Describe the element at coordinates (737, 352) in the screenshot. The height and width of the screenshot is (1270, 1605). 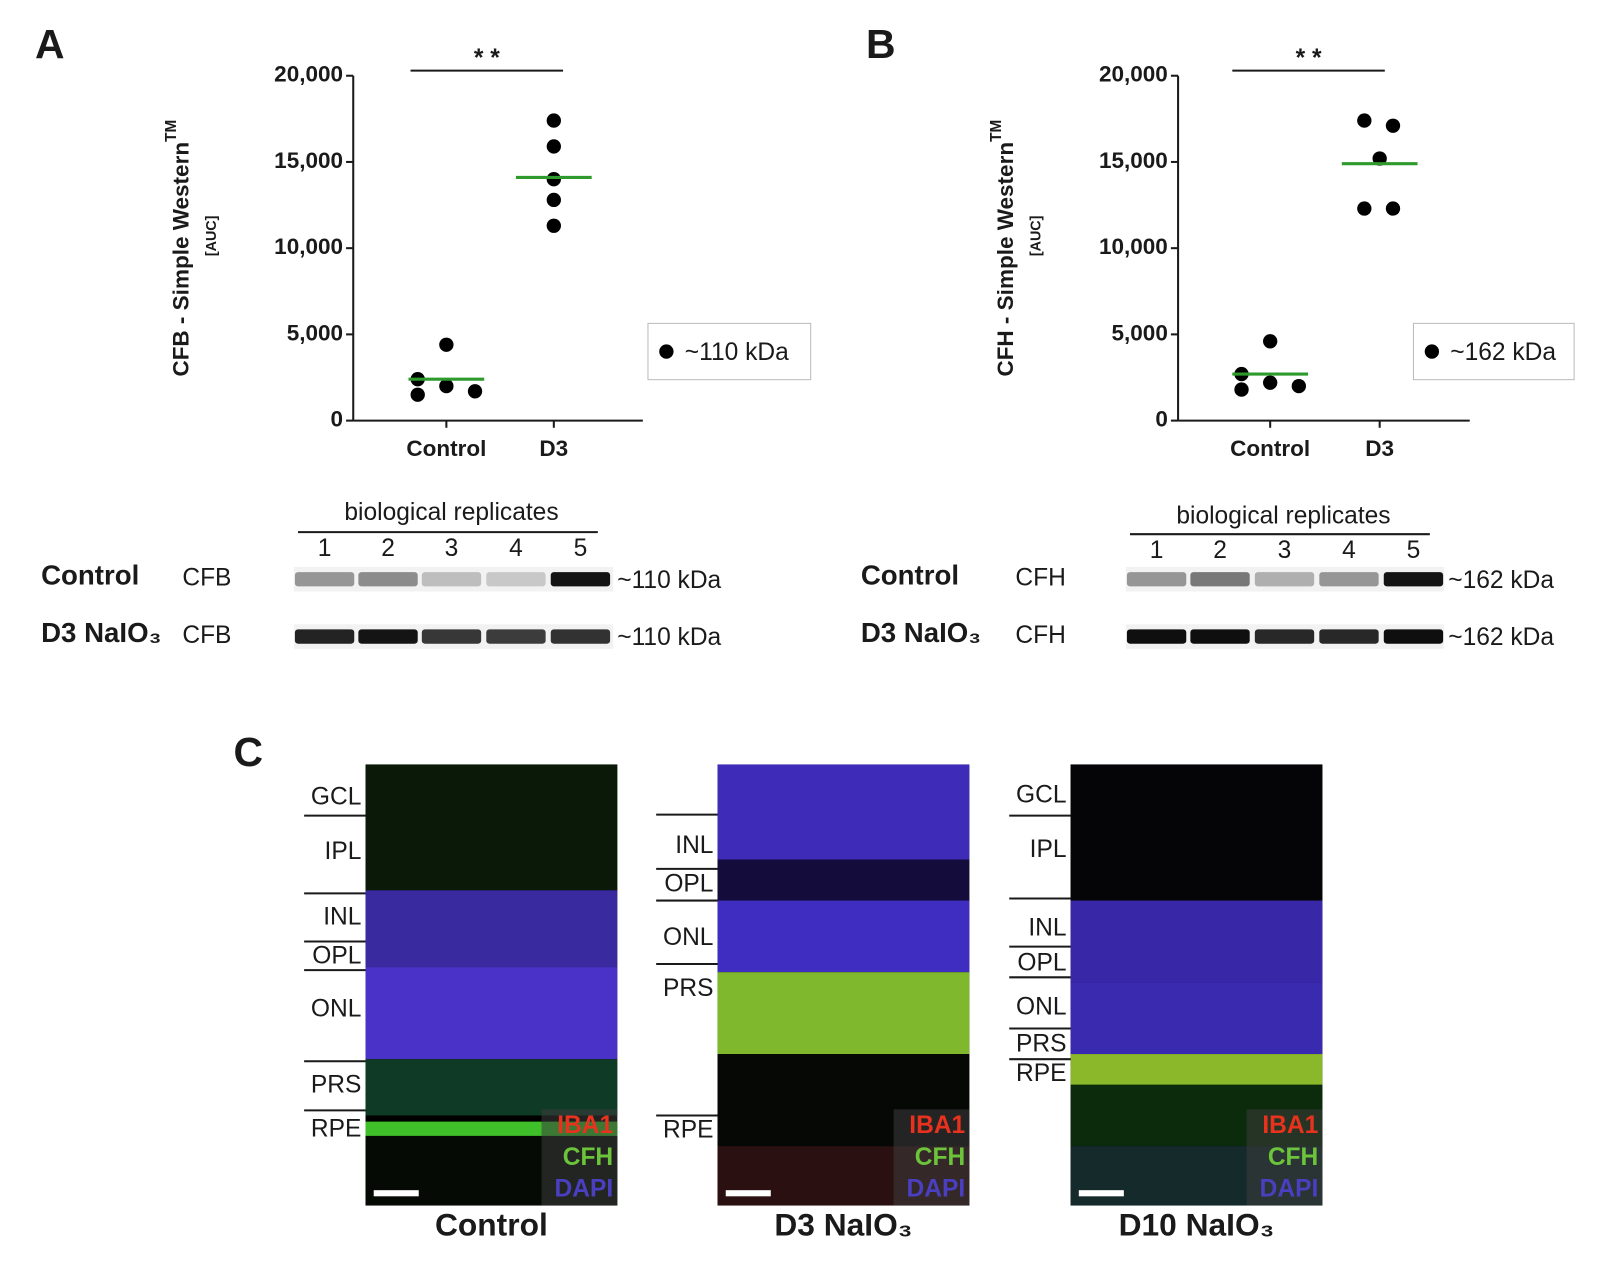
I see `legend-label: ~110 kDa` at that location.